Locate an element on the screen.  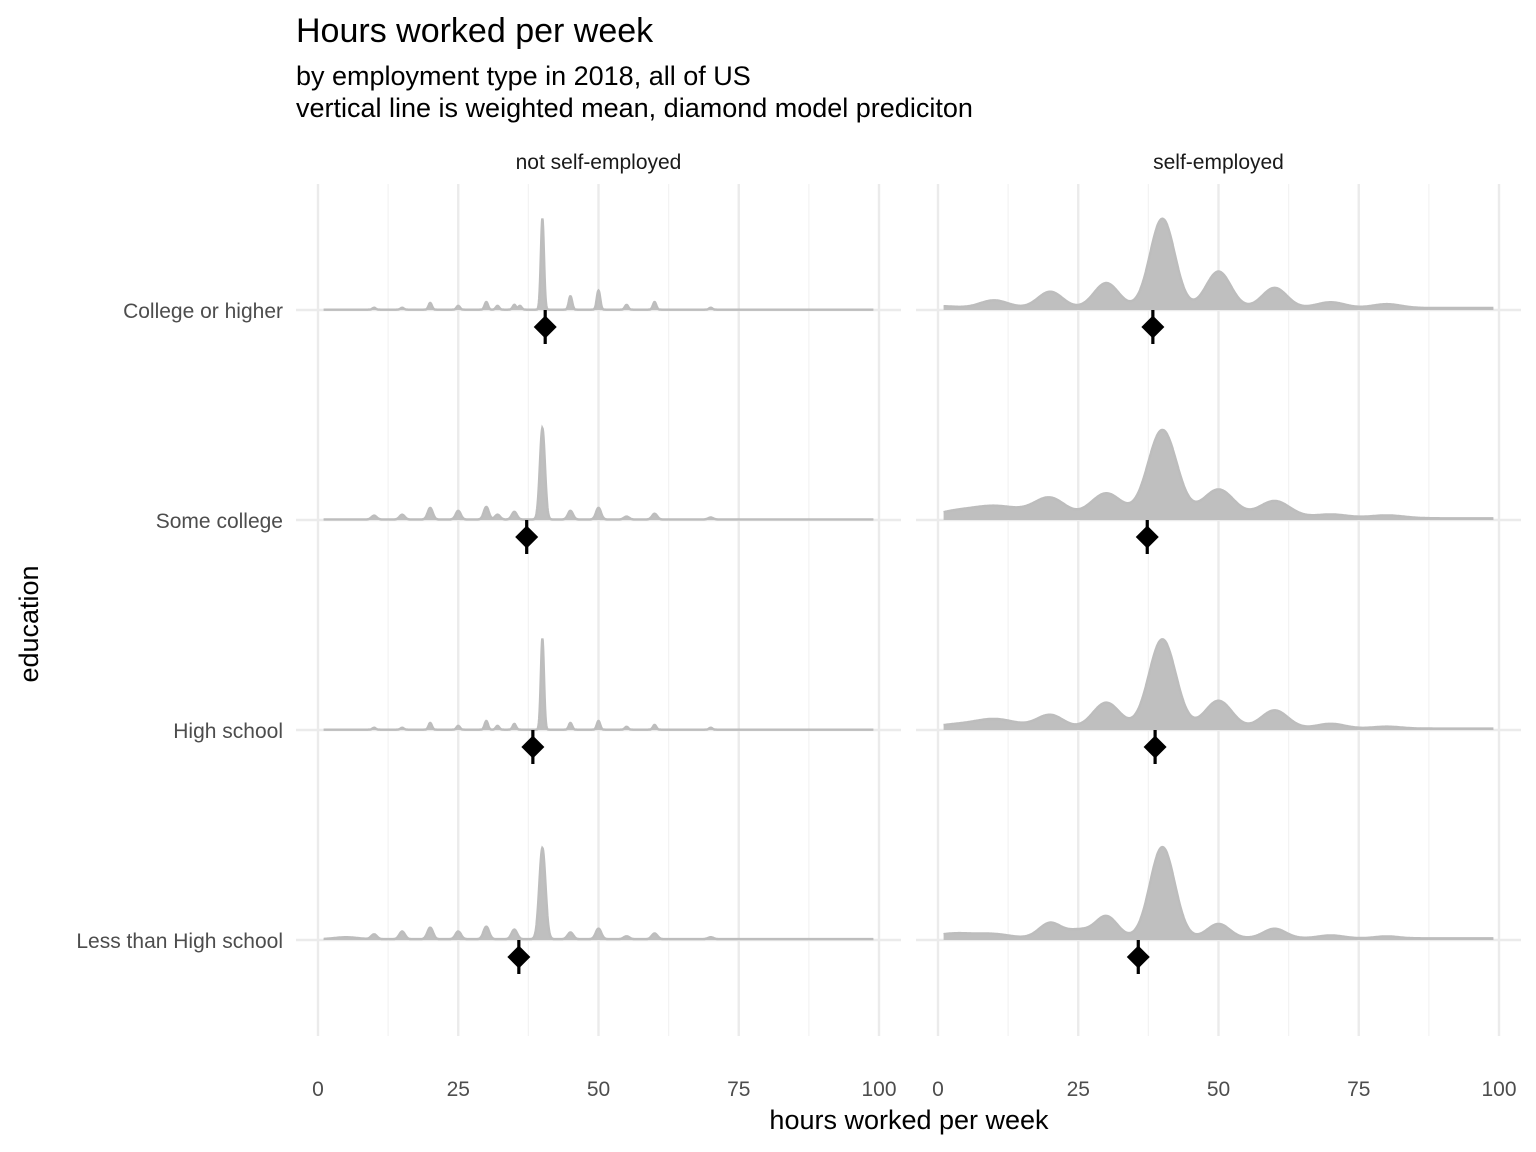
density-outline-not-self-employed-some-college is located at coordinates (598, 472).